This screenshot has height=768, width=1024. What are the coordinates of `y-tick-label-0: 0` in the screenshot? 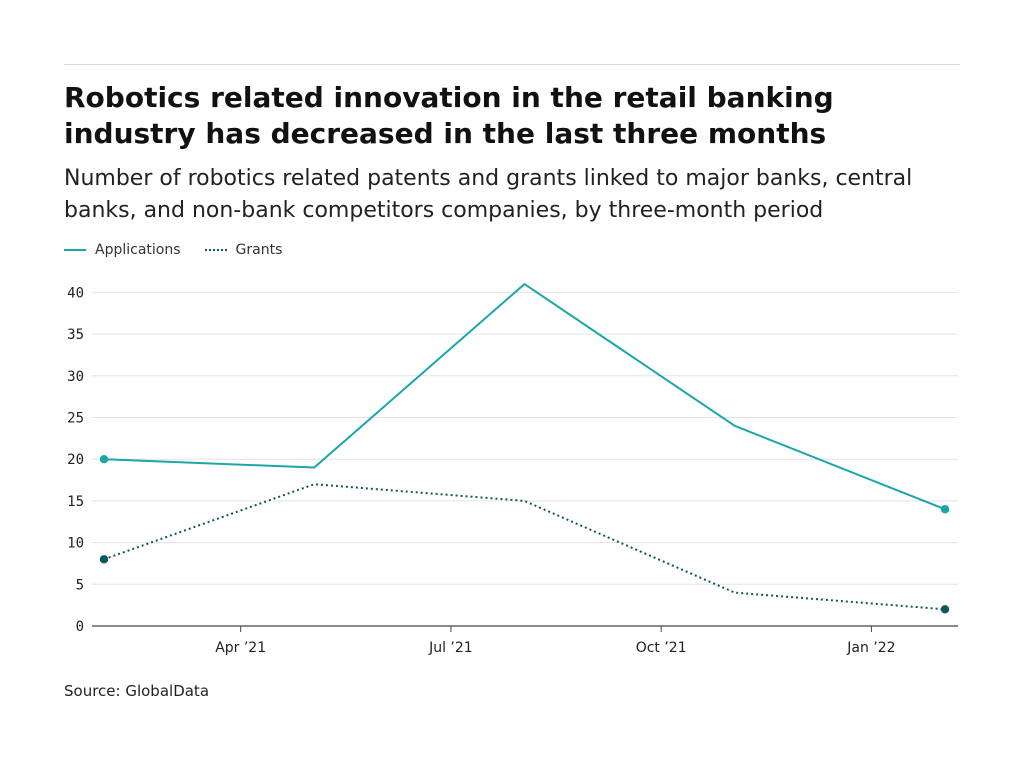 It's located at (80, 627).